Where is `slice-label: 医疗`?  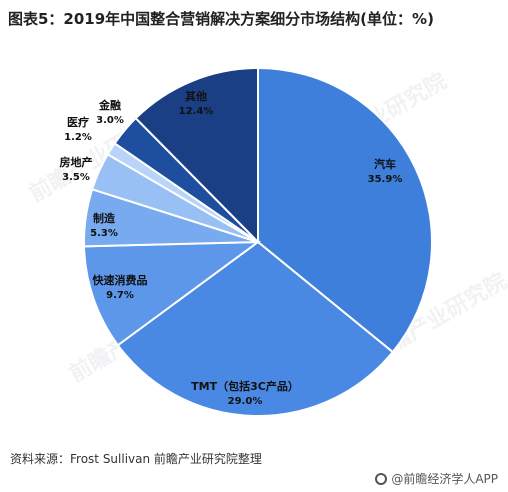
slice-label: 医疗 is located at coordinates (78, 122).